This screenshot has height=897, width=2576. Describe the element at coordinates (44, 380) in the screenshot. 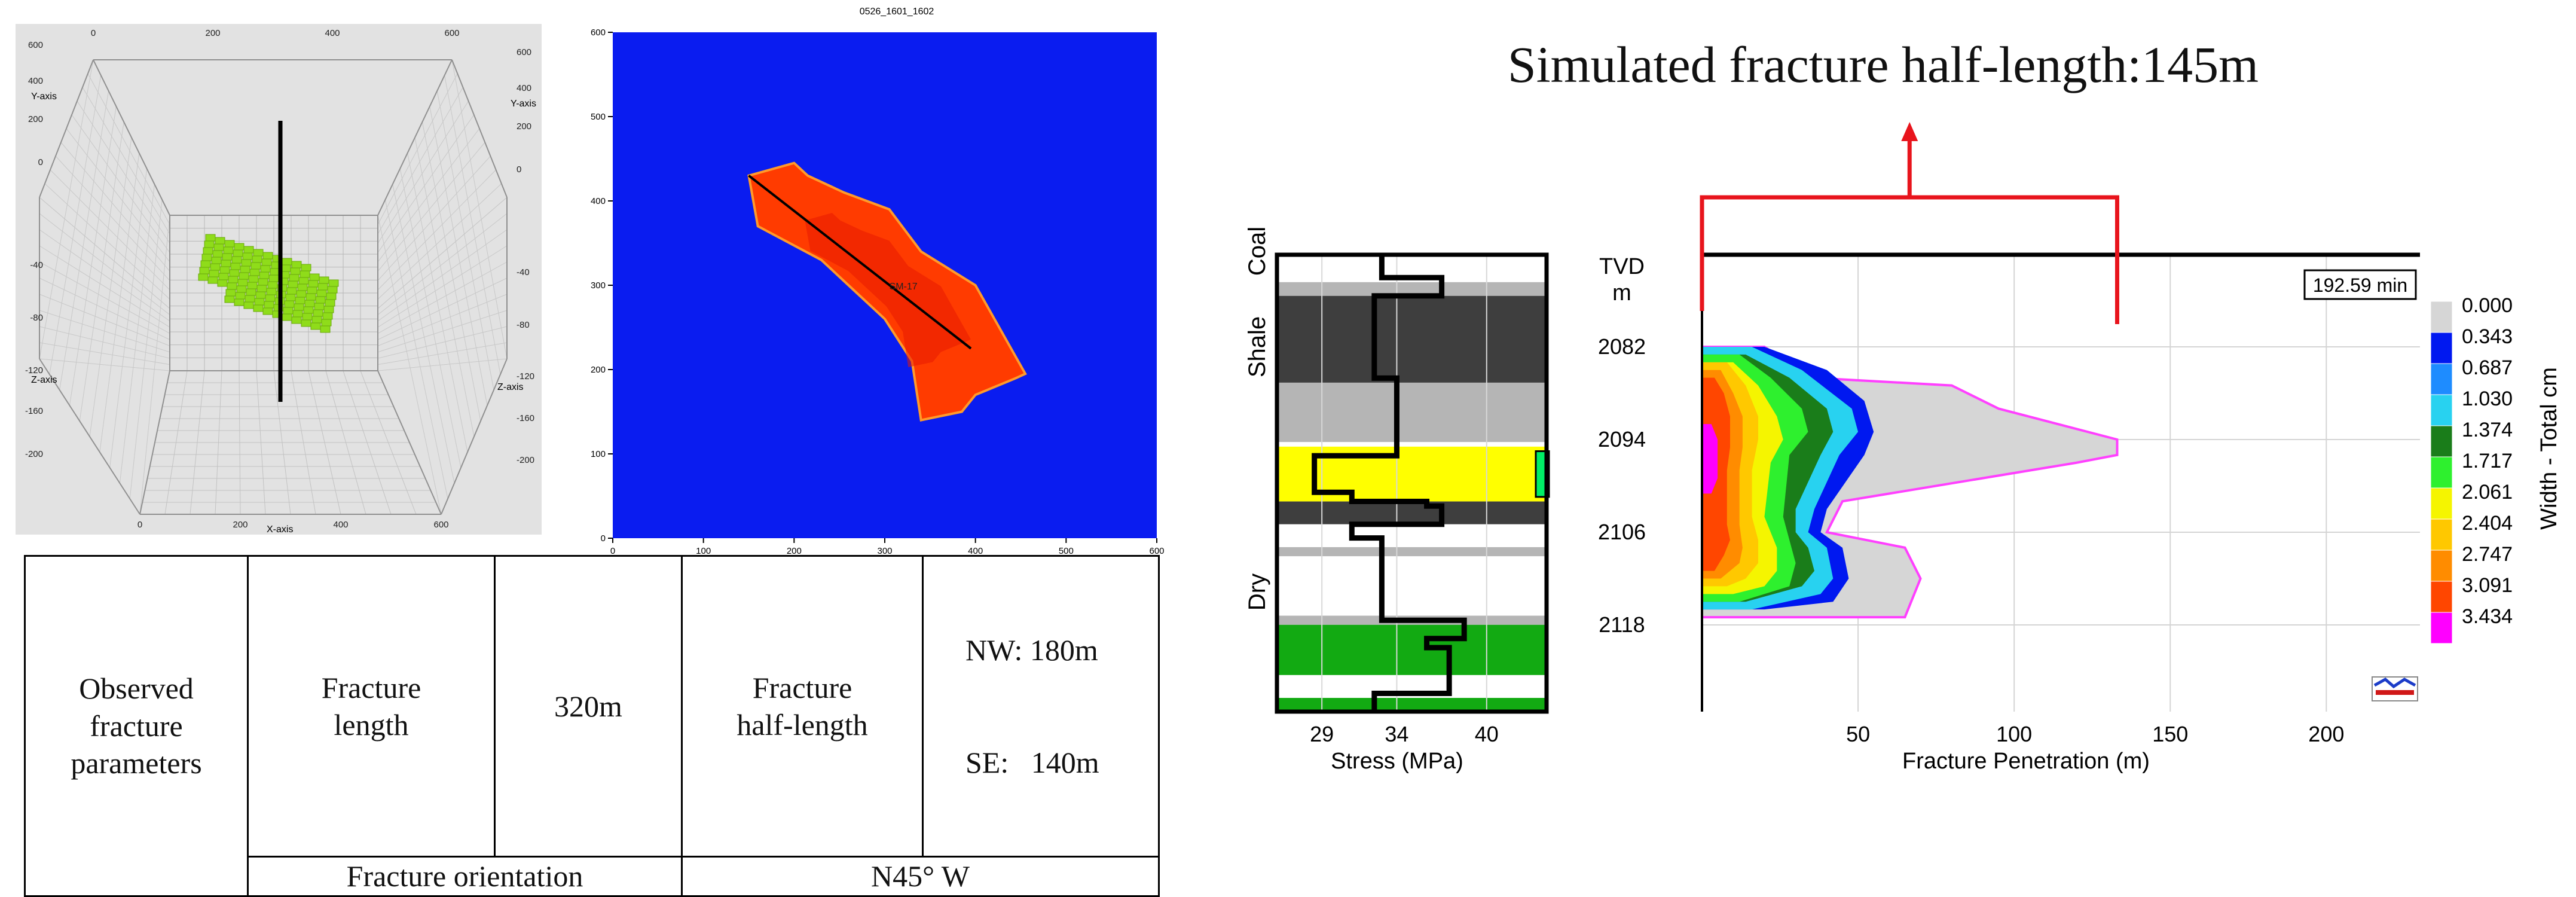

I see `z-axis-label-left: Z-axis` at that location.